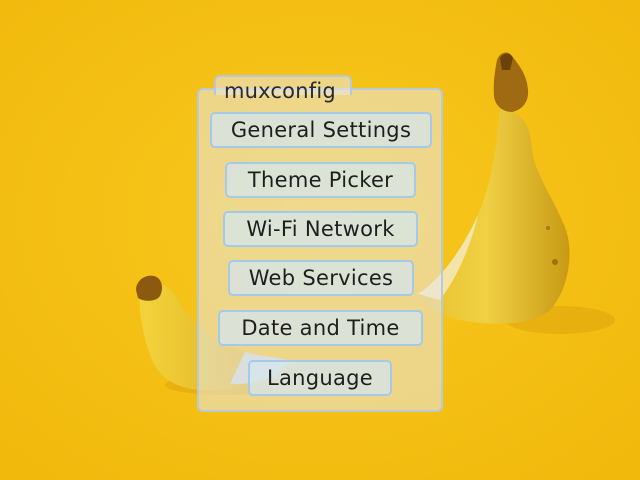 This screenshot has width=640, height=480. I want to click on panel-title: muxconfig, so click(280, 91).